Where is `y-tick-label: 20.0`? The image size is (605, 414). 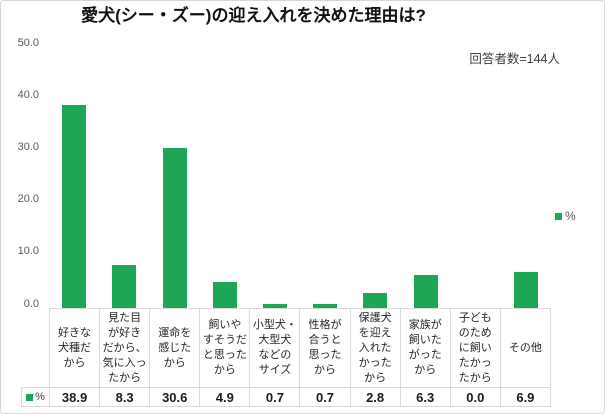 y-tick-label: 20.0 is located at coordinates (28, 199).